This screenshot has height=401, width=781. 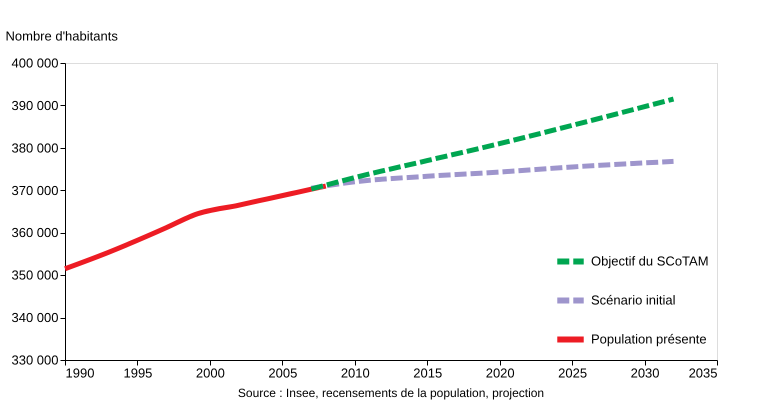 What do you see at coordinates (35, 105) in the screenshot?
I see `y-tick-label: 390 000` at bounding box center [35, 105].